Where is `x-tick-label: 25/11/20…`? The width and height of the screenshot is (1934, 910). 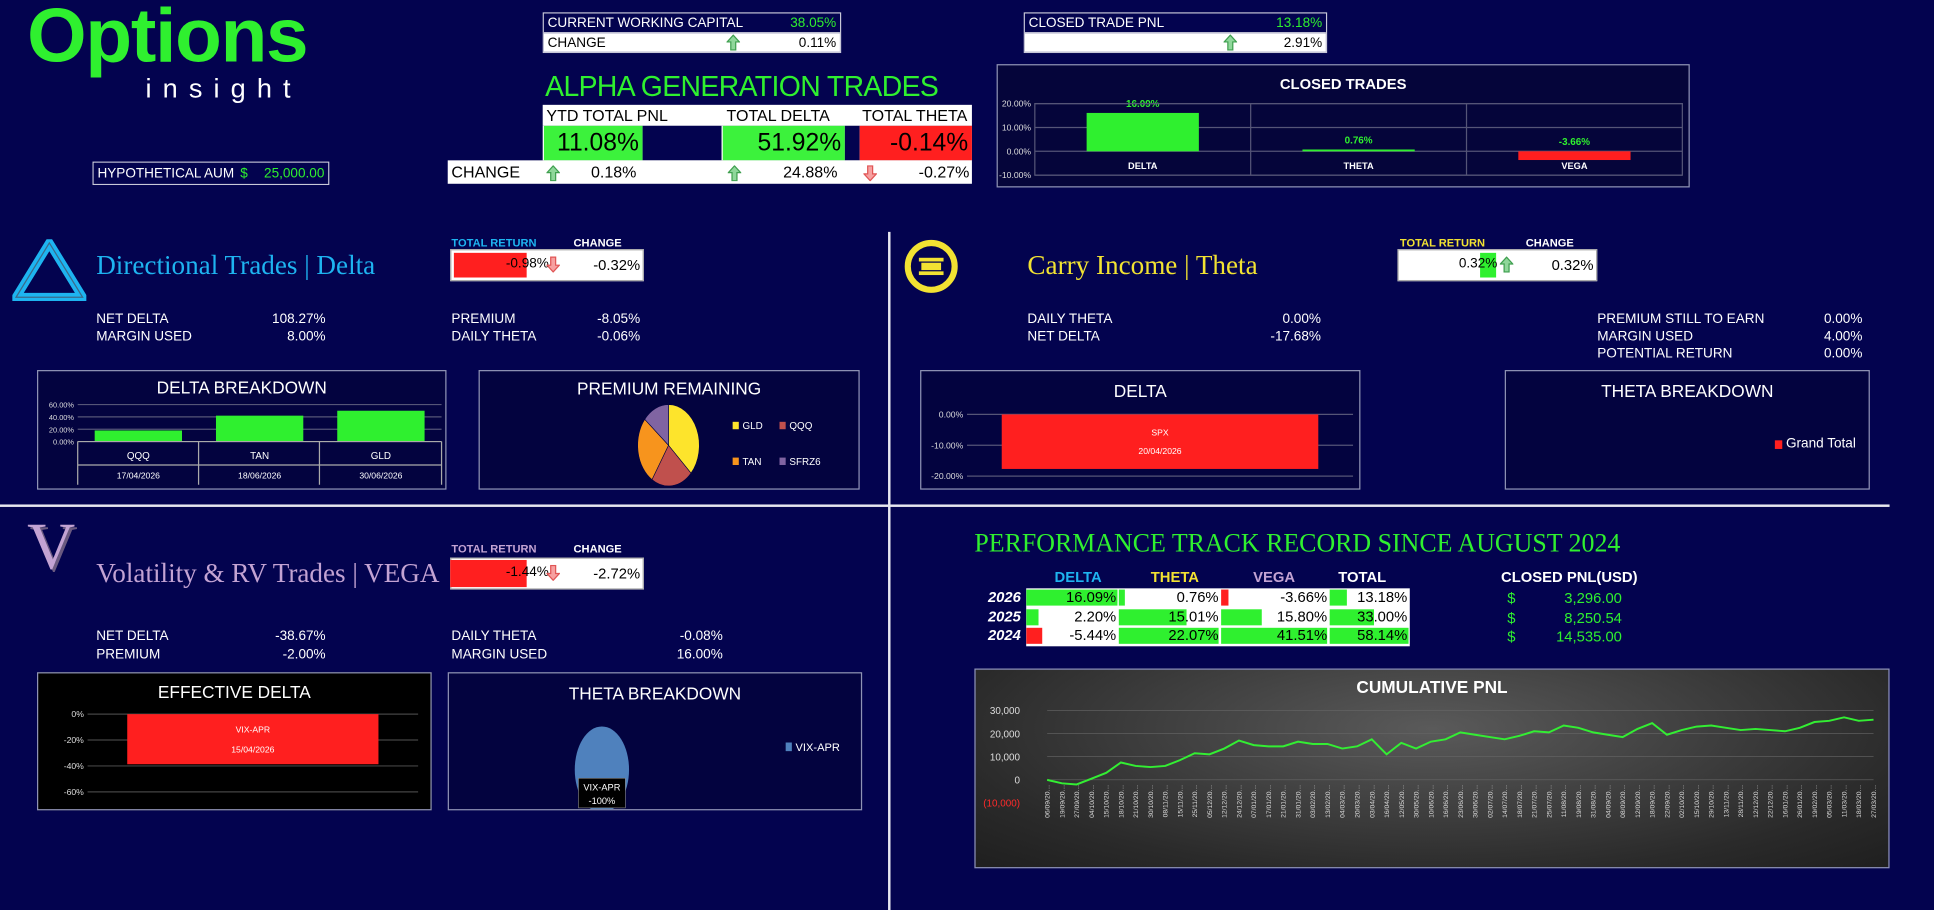 x-tick-label: 25/11/20… is located at coordinates (1195, 801).